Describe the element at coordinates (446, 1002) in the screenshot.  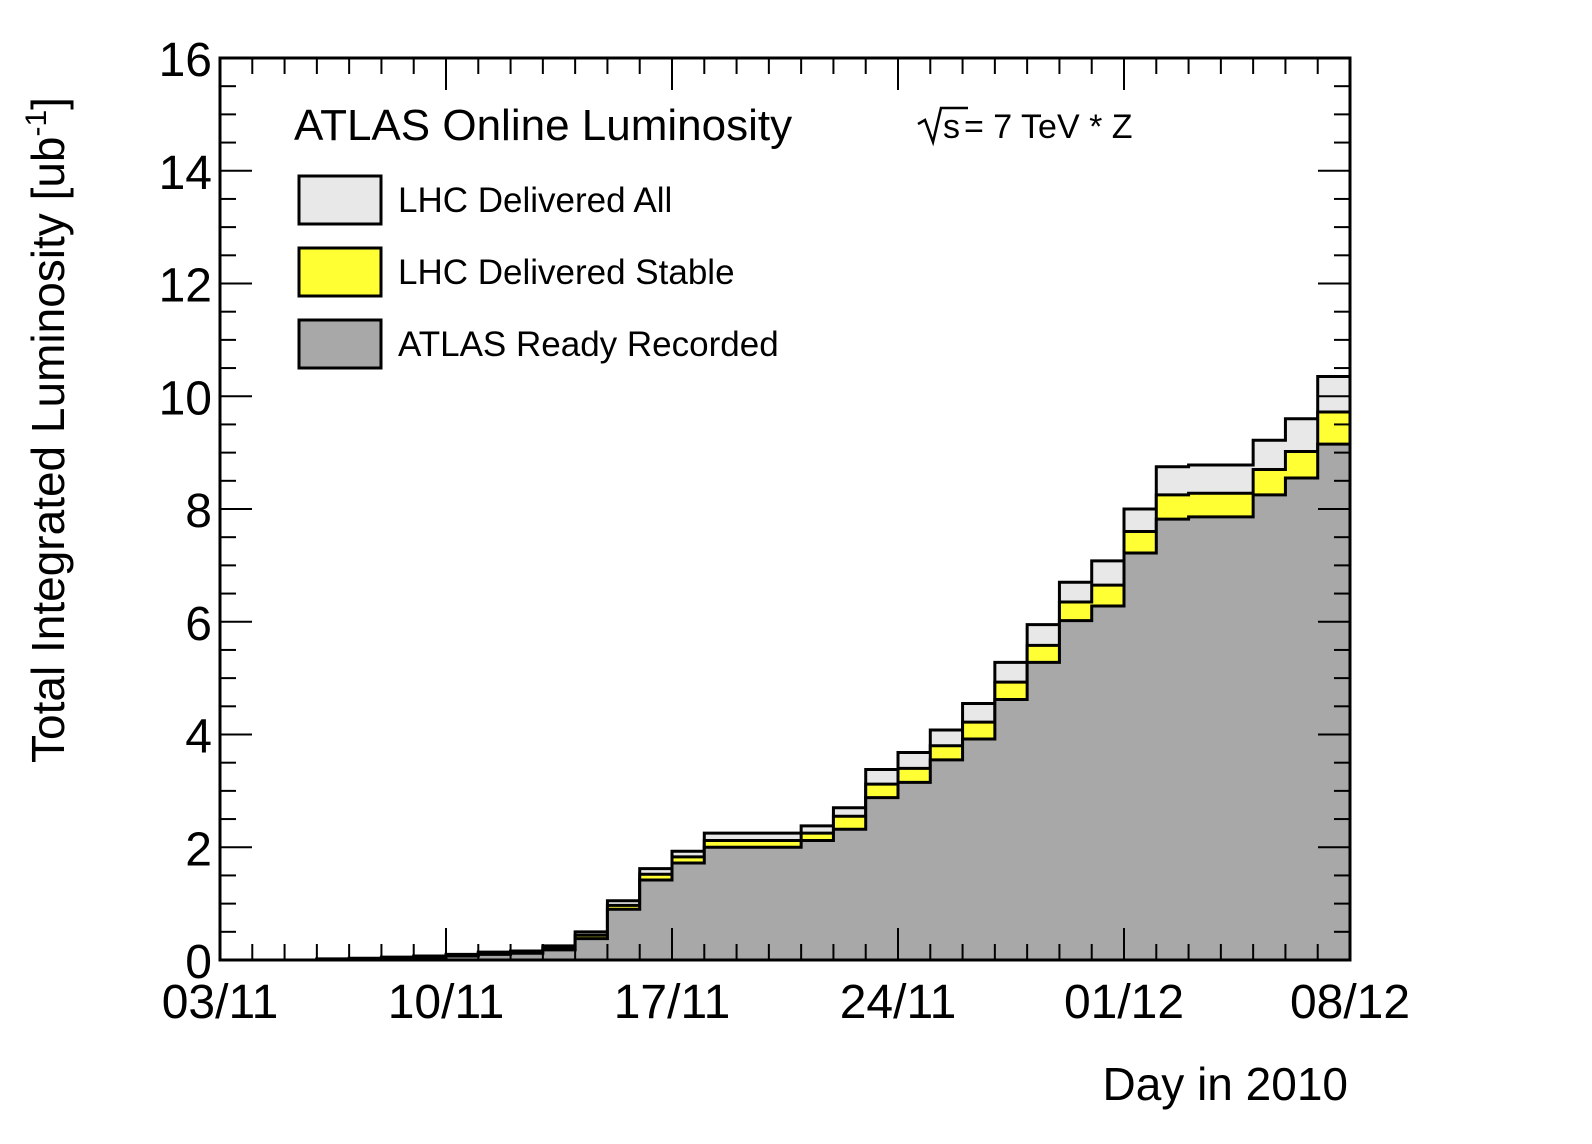
I see `x-tick-label: 10/11` at that location.